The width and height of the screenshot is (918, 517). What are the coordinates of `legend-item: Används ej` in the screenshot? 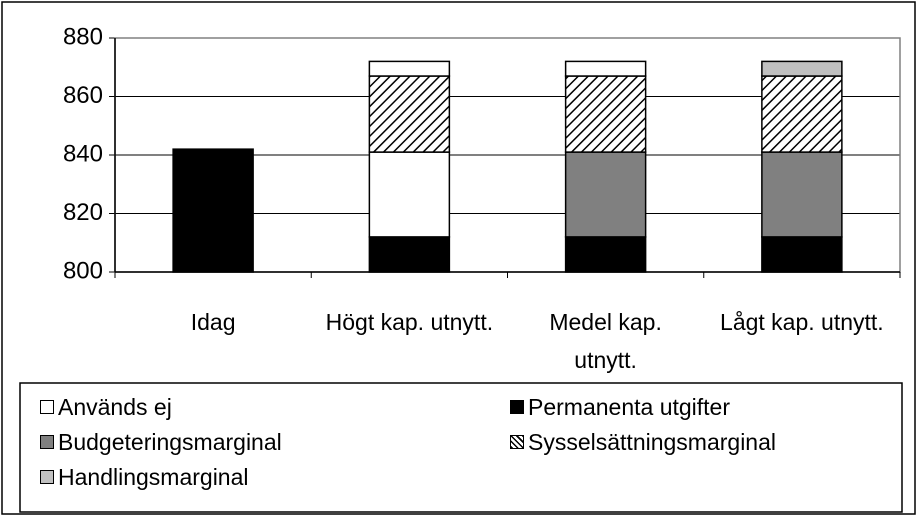 It's located at (106, 407).